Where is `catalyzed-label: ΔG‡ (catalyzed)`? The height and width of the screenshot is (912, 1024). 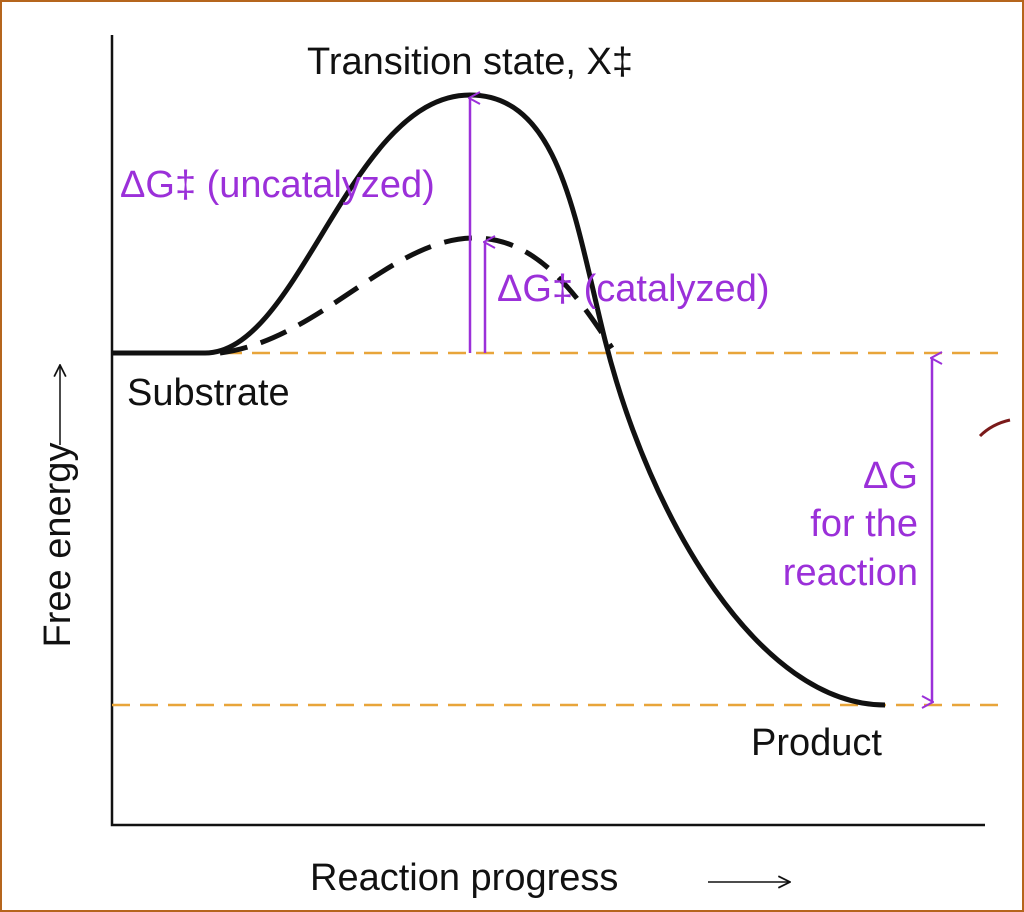 catalyzed-label: ΔG‡ (catalyzed) is located at coordinates (633, 289).